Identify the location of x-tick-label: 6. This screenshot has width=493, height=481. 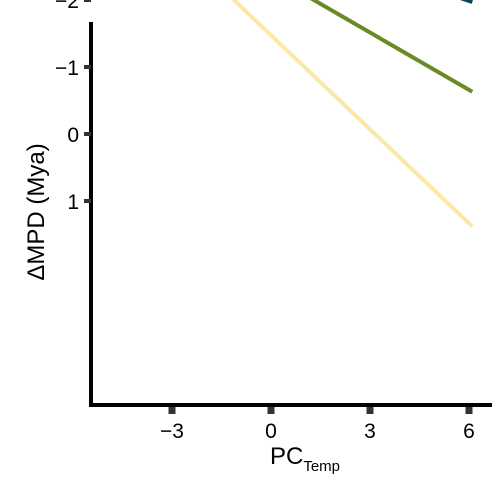
(469, 431).